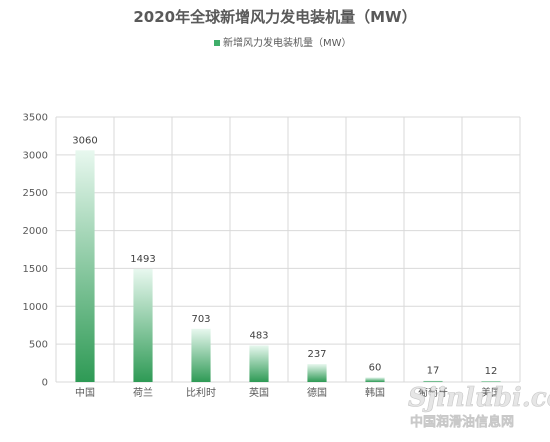  Describe the element at coordinates (35, 269) in the screenshot. I see `y-tick-label-3: 1500` at that location.